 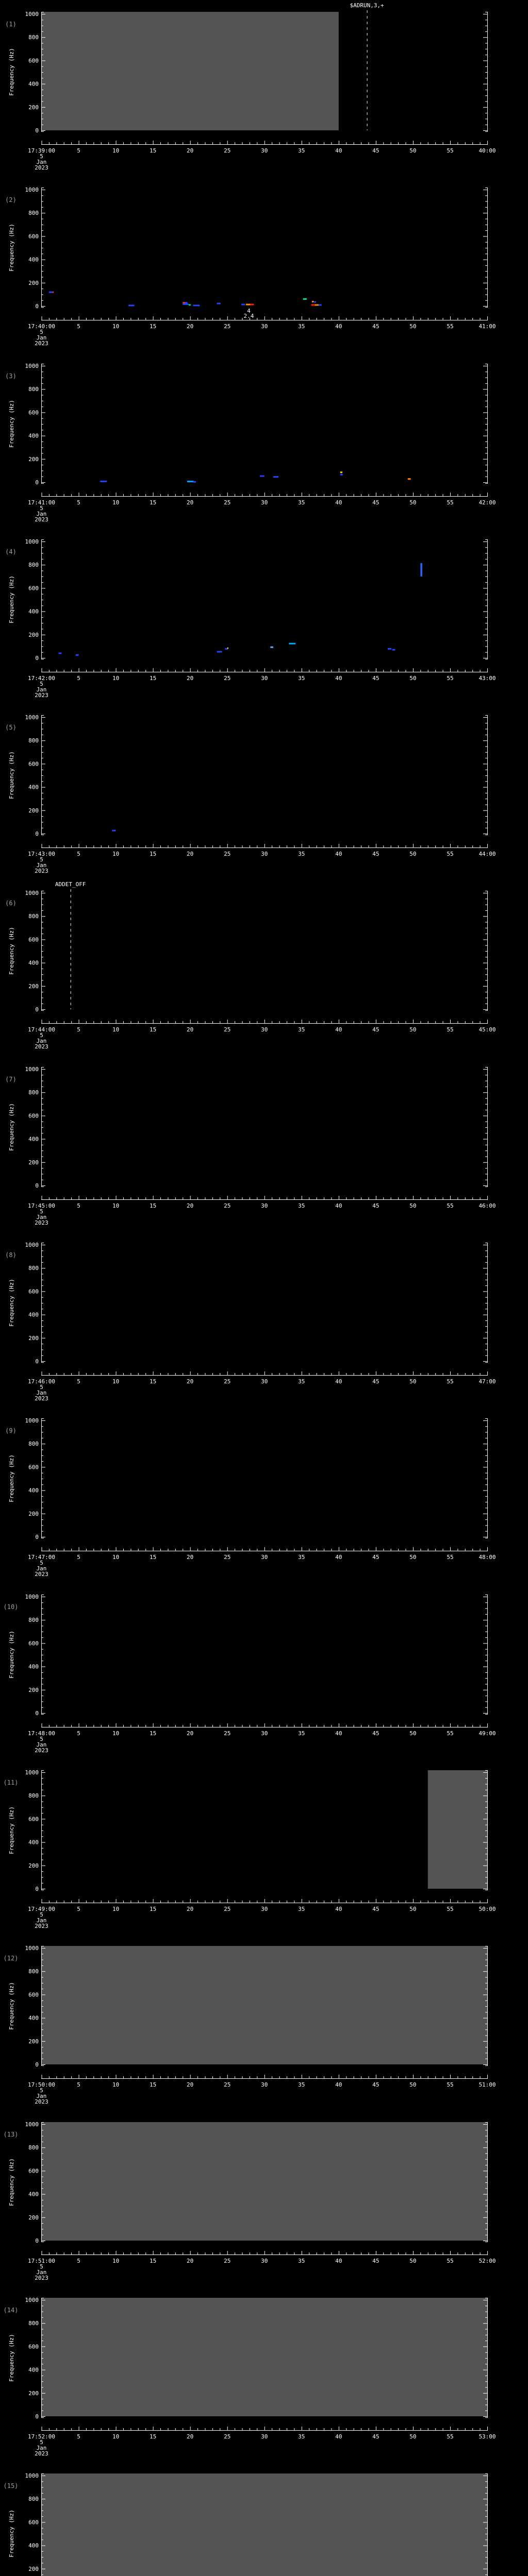 I want to click on panel-index-label: (1), so click(x=10, y=24).